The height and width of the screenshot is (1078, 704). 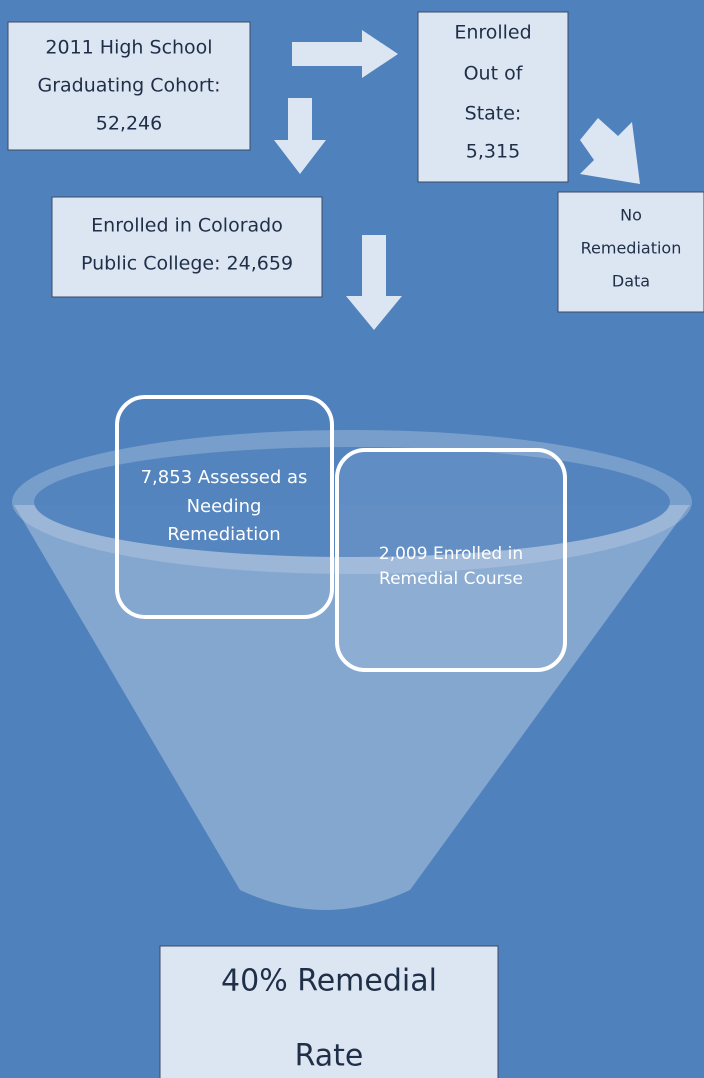 I want to click on node-label: Enrolled in Colorado, so click(x=187, y=226).